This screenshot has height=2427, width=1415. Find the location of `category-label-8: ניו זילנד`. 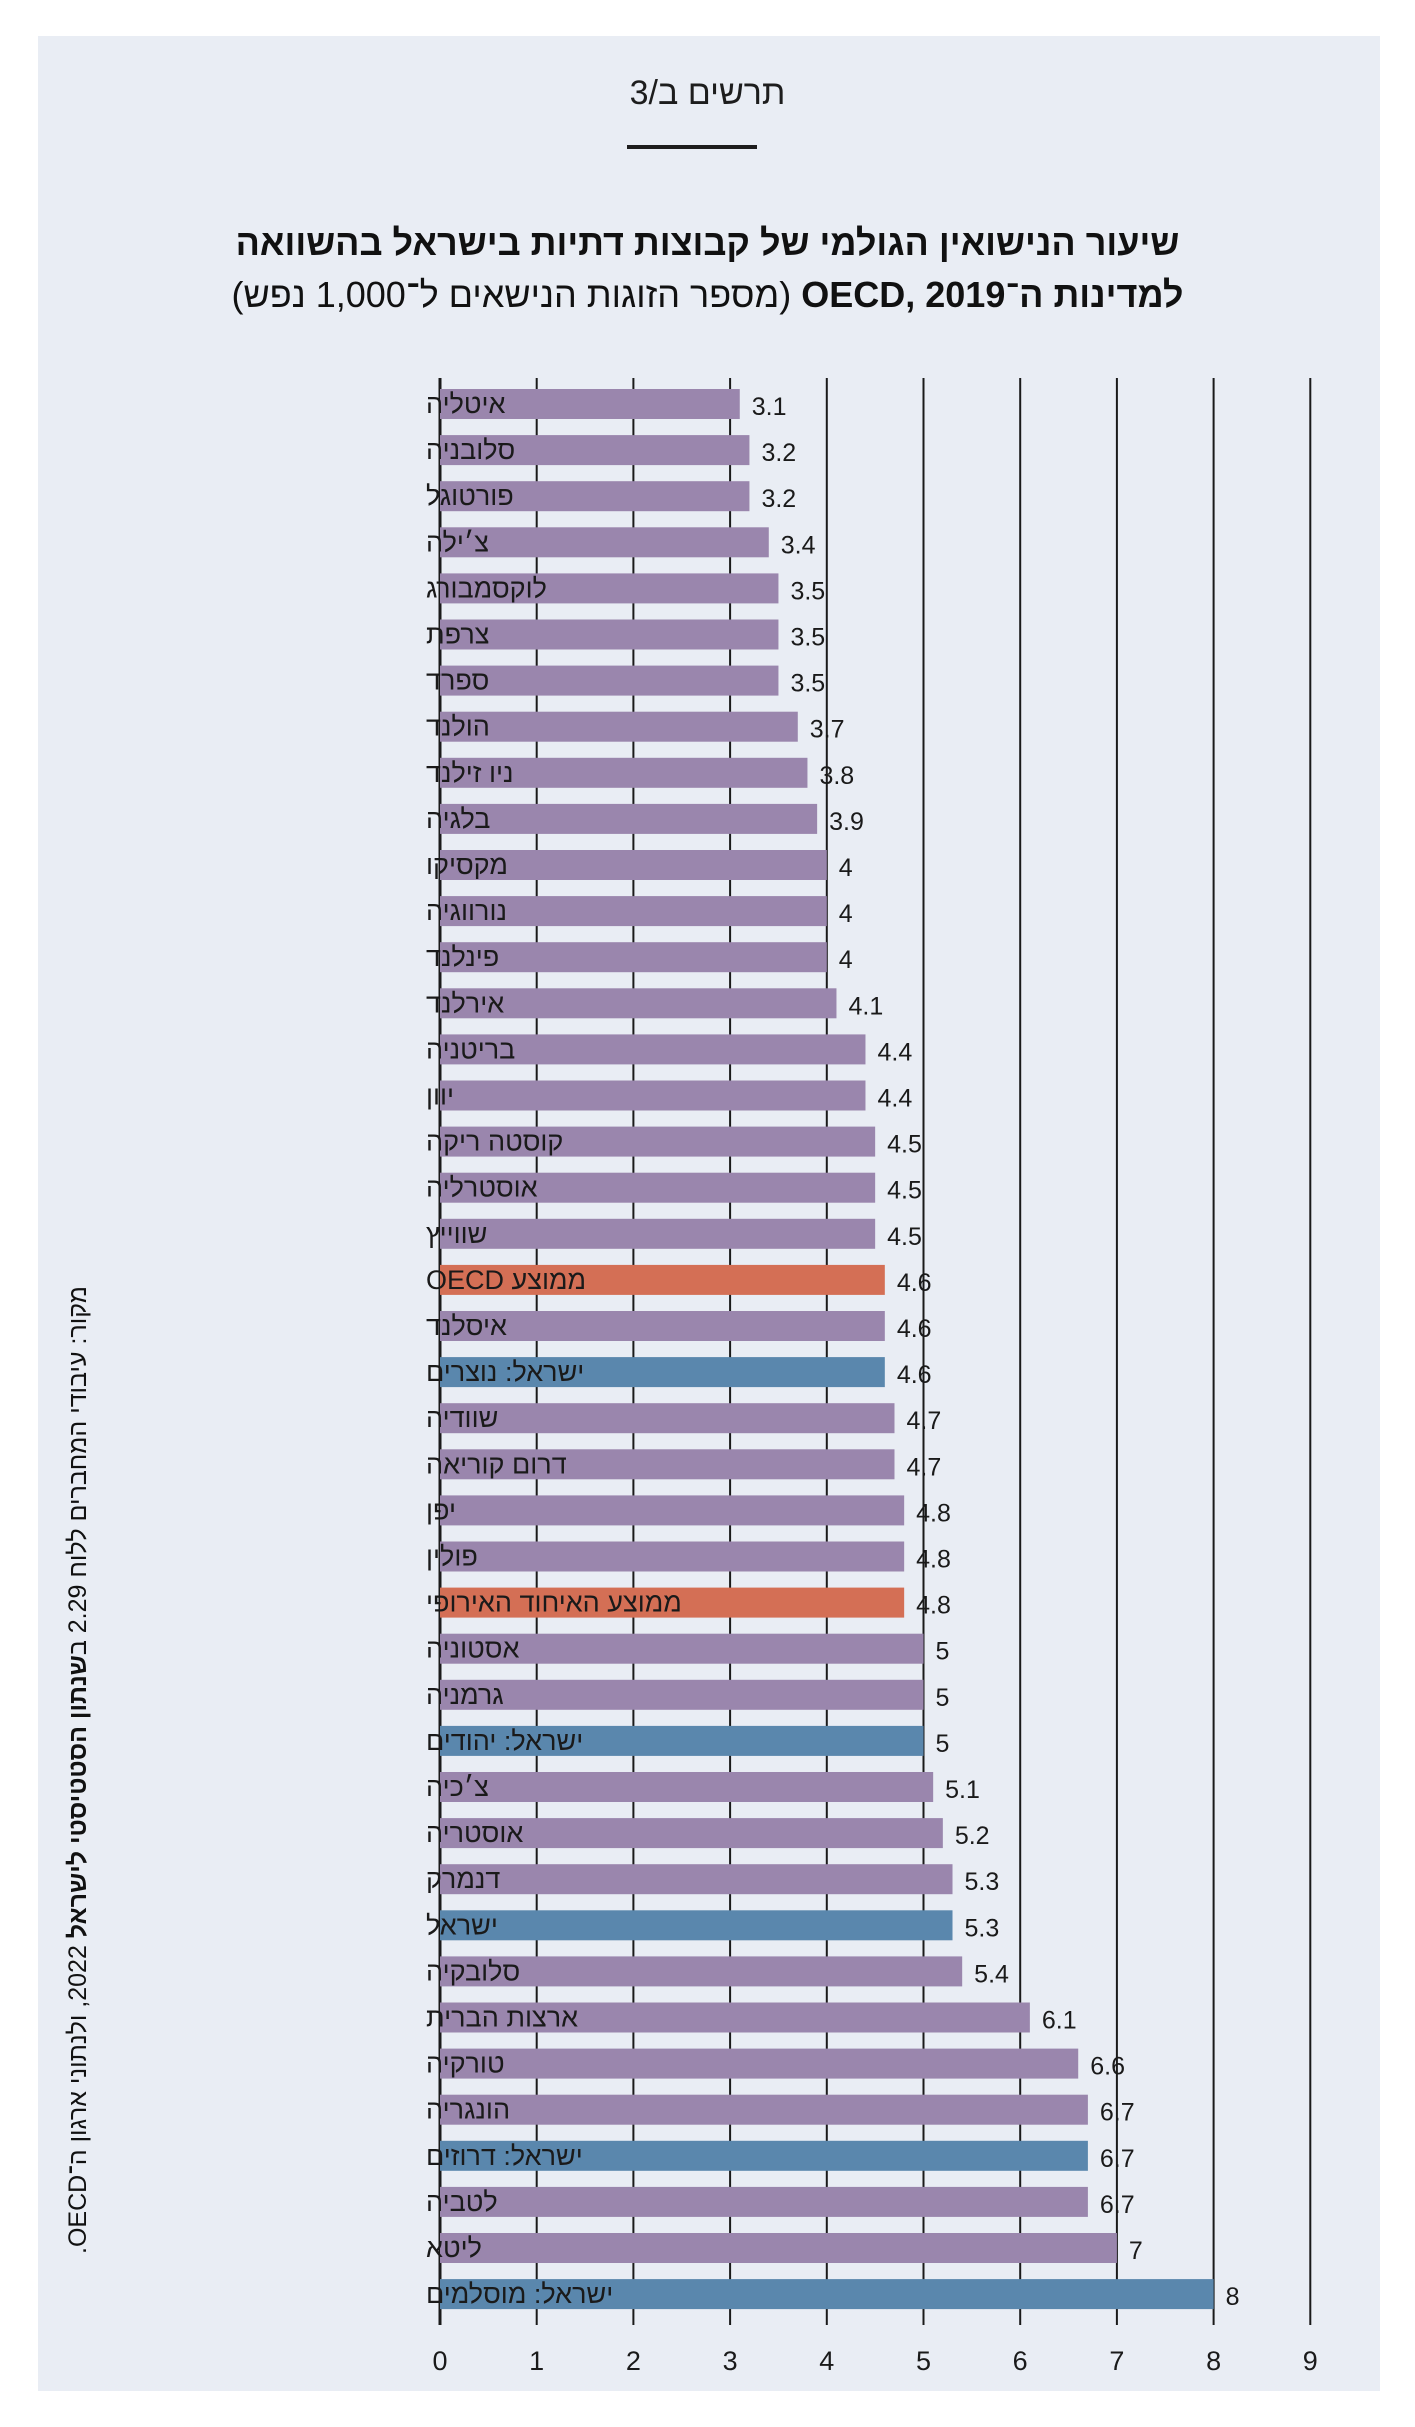

category-label-8: ניו זילנד is located at coordinates (470, 773).